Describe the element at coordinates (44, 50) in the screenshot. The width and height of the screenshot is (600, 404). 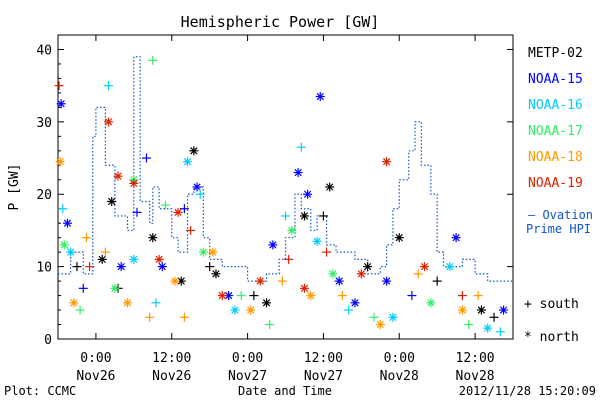
I see `y-tick-label: 40` at that location.